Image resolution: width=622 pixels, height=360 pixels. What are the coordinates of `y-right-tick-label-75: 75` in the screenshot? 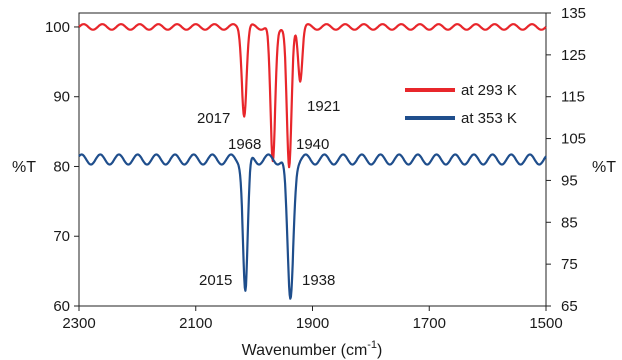 It's located at (569, 264).